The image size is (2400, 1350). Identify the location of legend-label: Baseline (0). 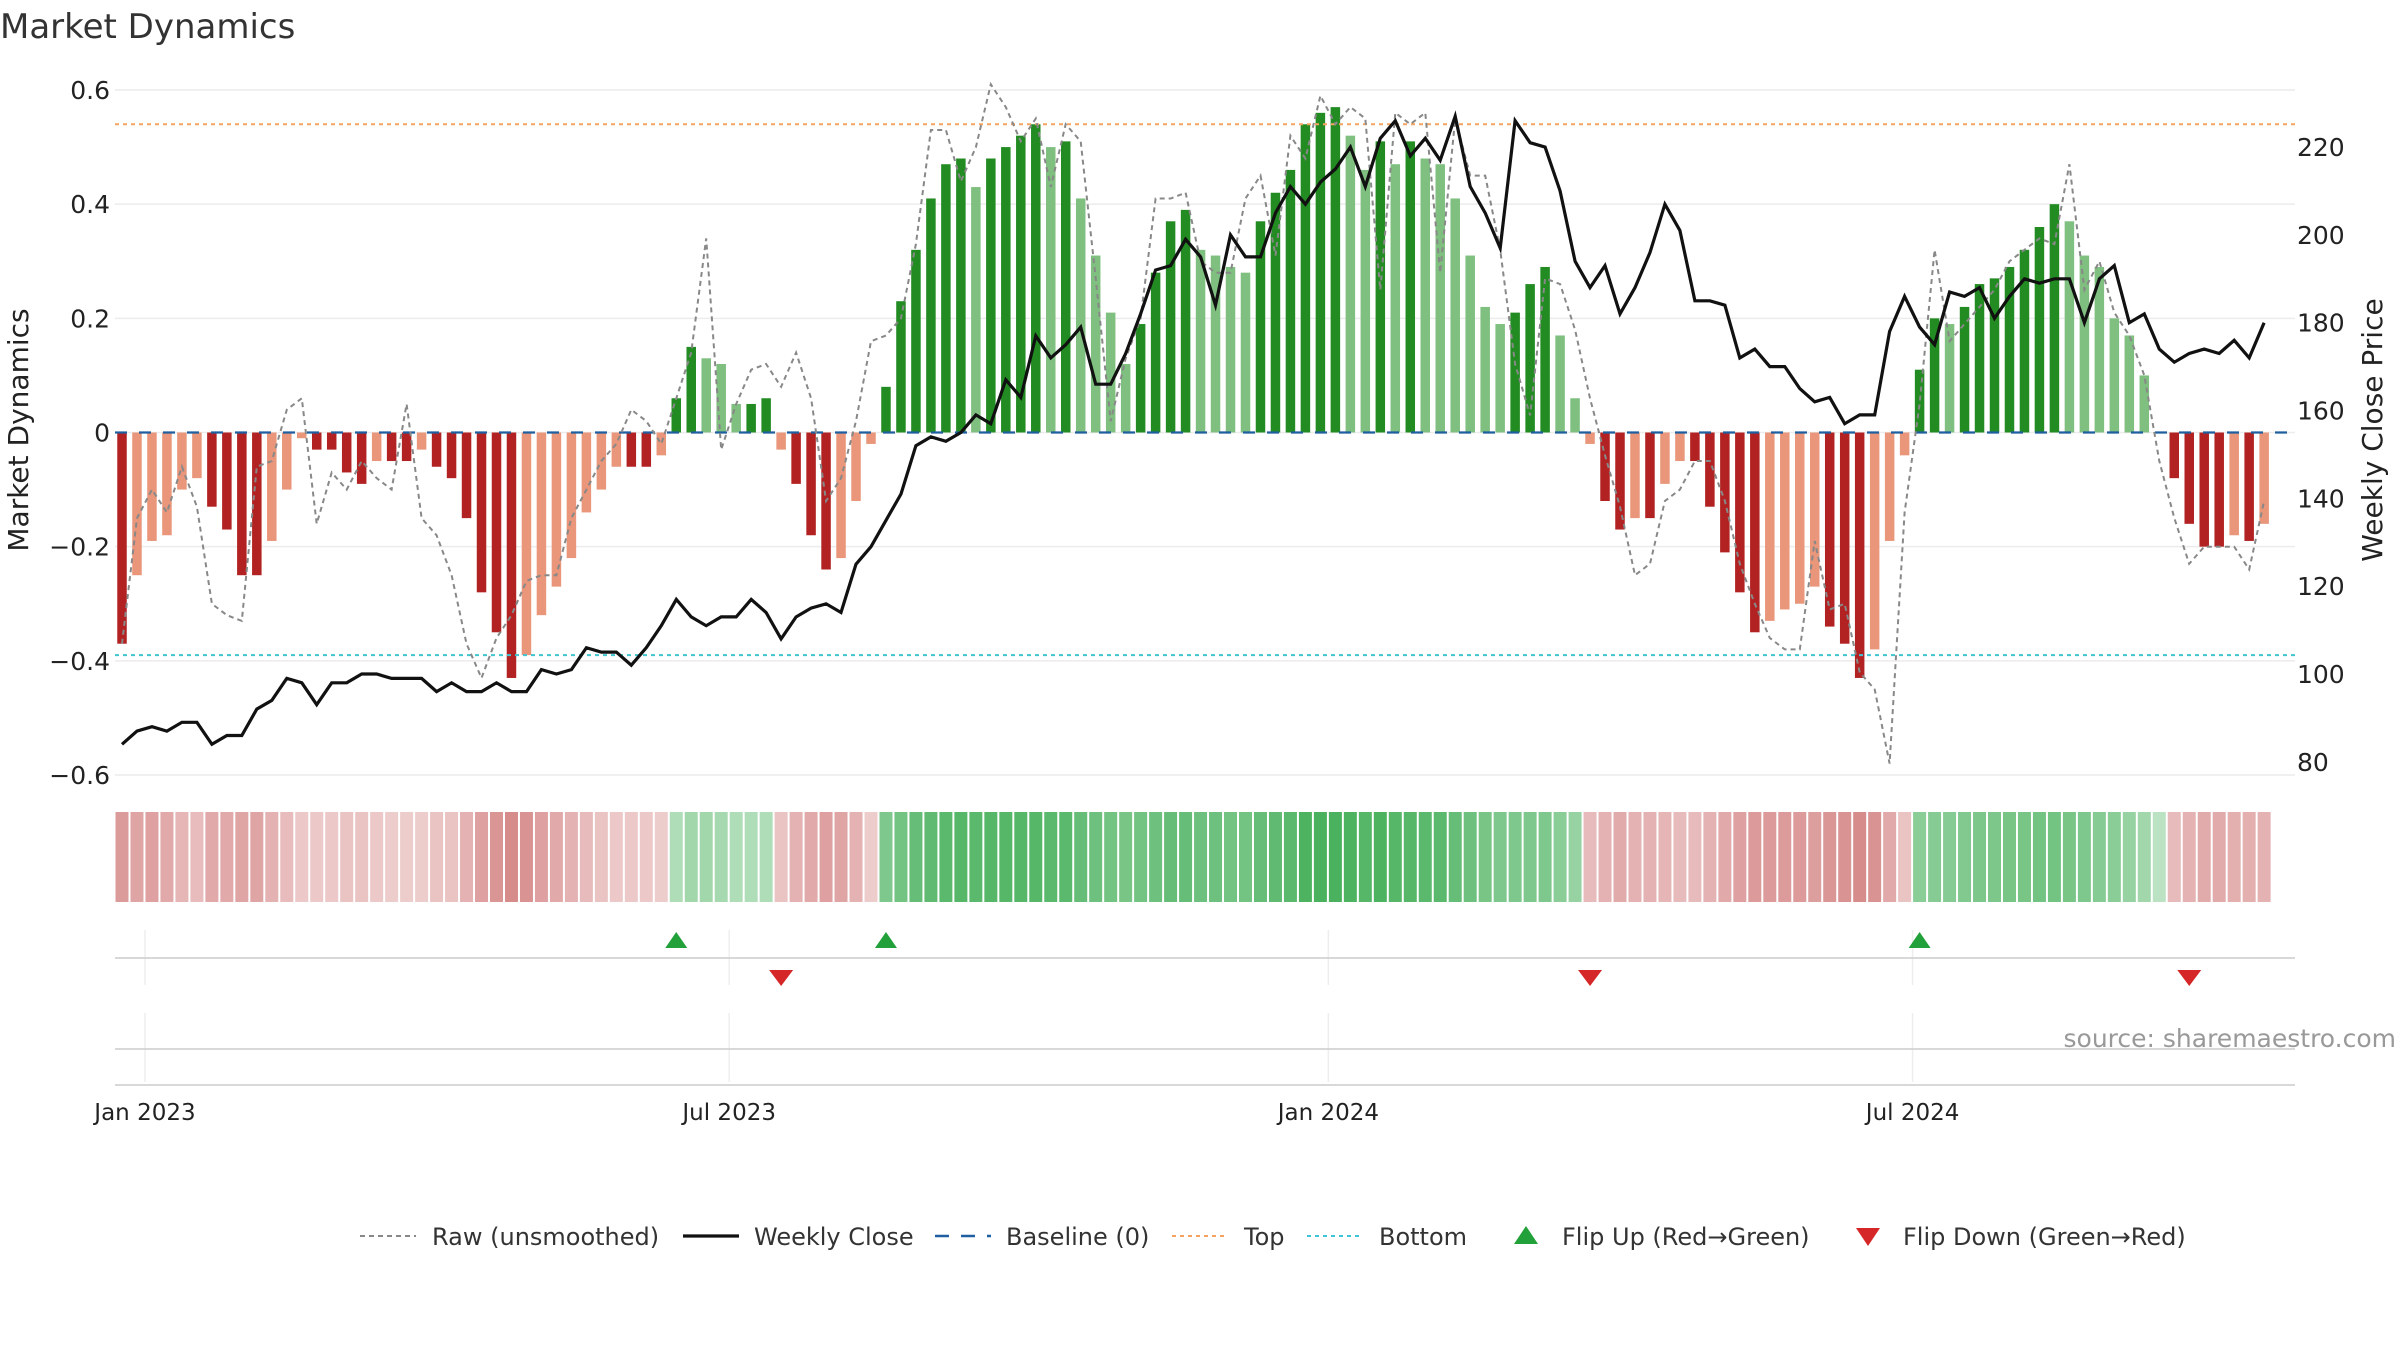
(1077, 1237).